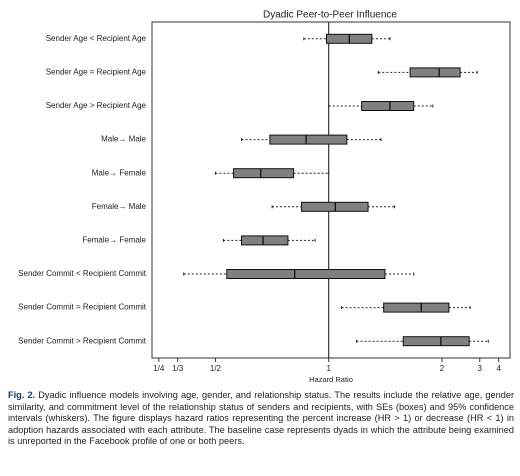 This screenshot has height=476, width=520. I want to click on category-label: Male→ Female, so click(119, 172).